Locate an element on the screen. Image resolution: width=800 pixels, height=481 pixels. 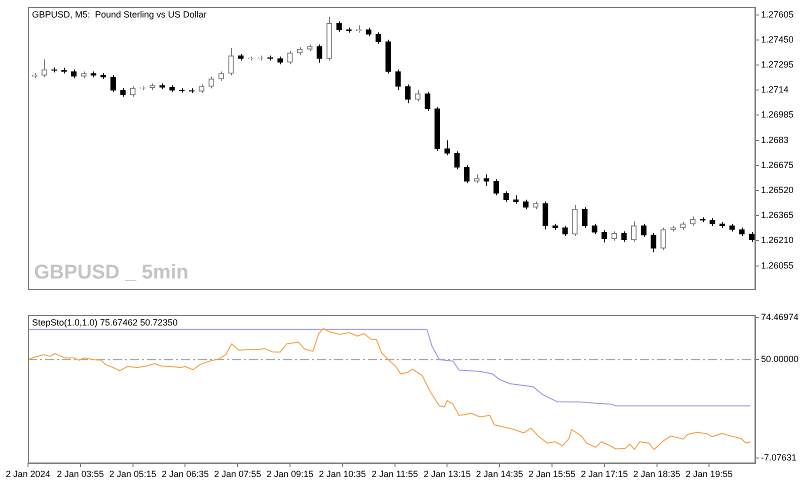
y-tick-label: 1.27295 is located at coordinates (777, 65).